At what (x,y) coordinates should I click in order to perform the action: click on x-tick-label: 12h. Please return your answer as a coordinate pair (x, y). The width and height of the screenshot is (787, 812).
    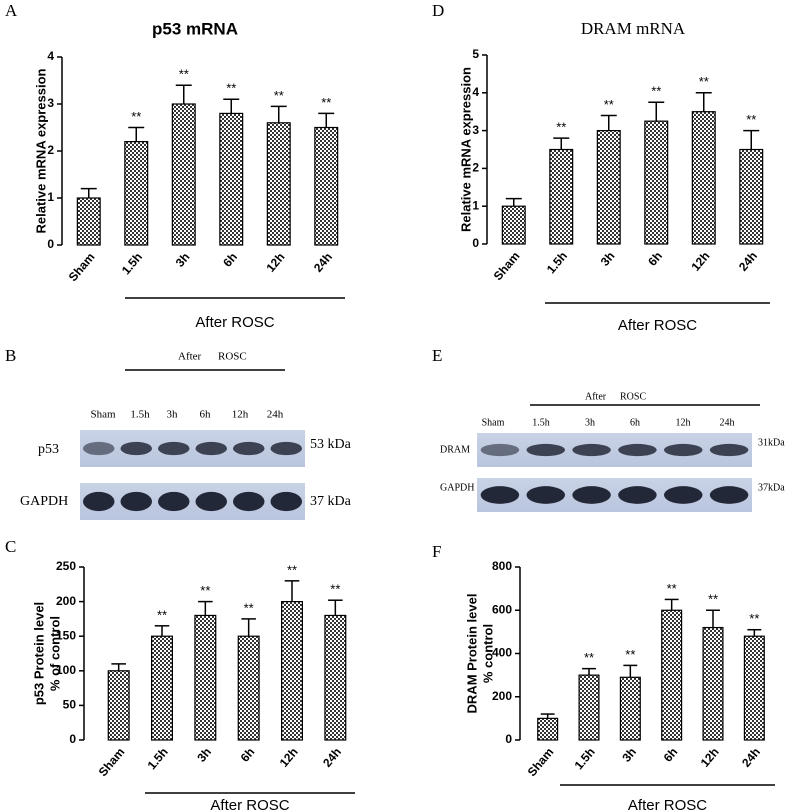
    Looking at the image, I should click on (700, 261).